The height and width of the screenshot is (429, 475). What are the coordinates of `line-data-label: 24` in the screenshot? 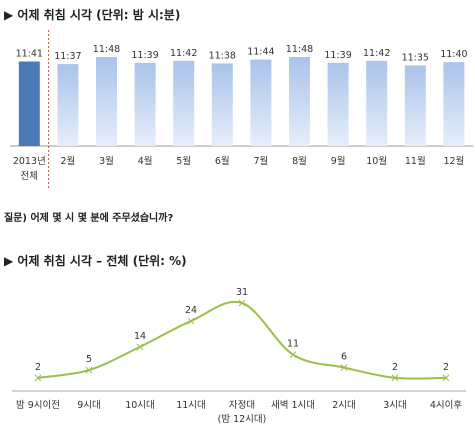 It's located at (191, 310).